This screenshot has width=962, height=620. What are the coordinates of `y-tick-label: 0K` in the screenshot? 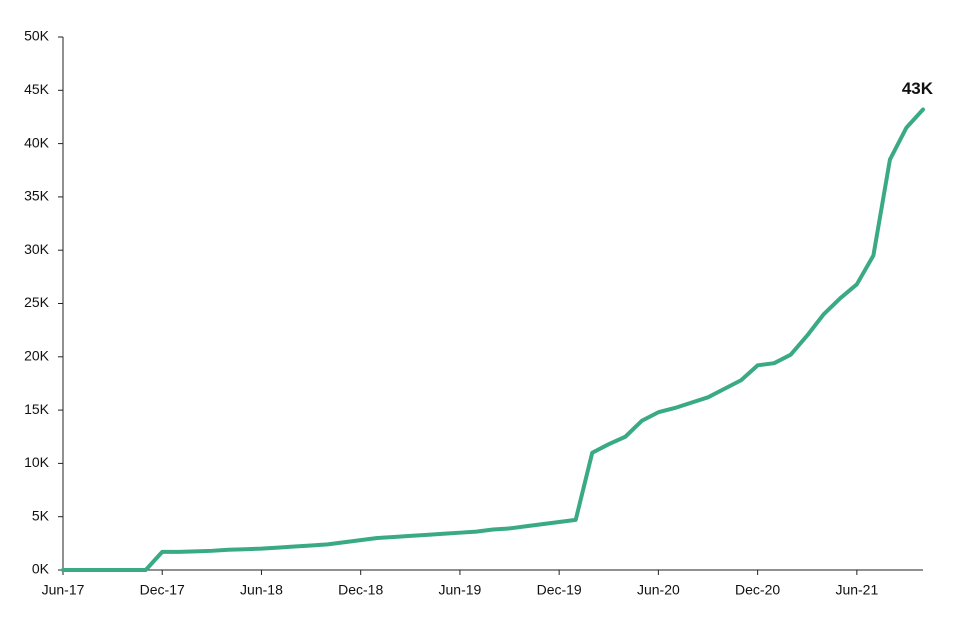 It's located at (41, 569).